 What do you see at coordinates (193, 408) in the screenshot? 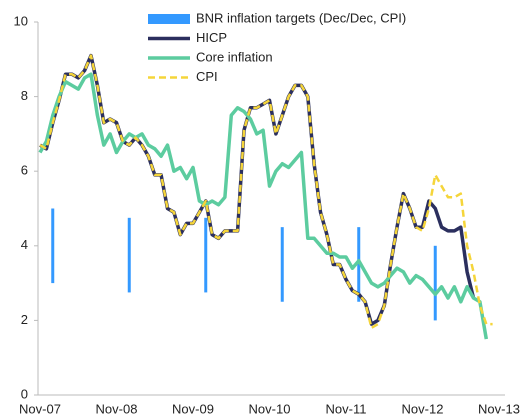
I see `x-tick-label: Nov-09` at bounding box center [193, 408].